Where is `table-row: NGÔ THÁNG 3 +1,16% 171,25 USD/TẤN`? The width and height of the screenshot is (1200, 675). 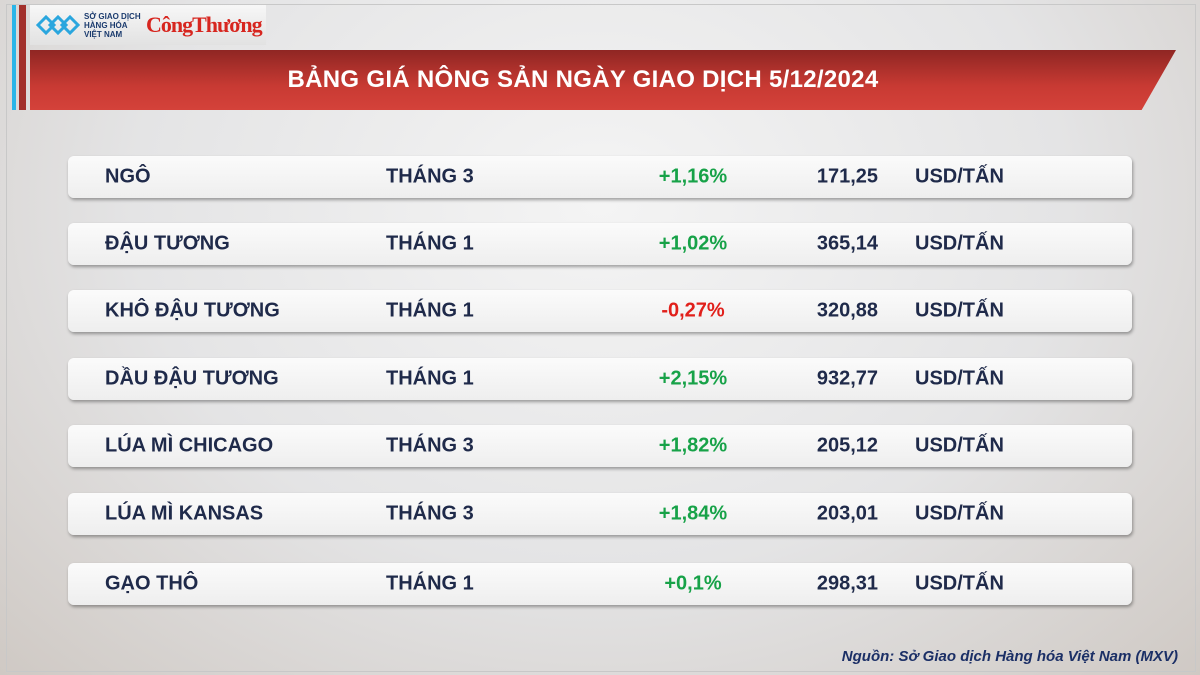 table-row: NGÔ THÁNG 3 +1,16% 171,25 USD/TẤN is located at coordinates (600, 177).